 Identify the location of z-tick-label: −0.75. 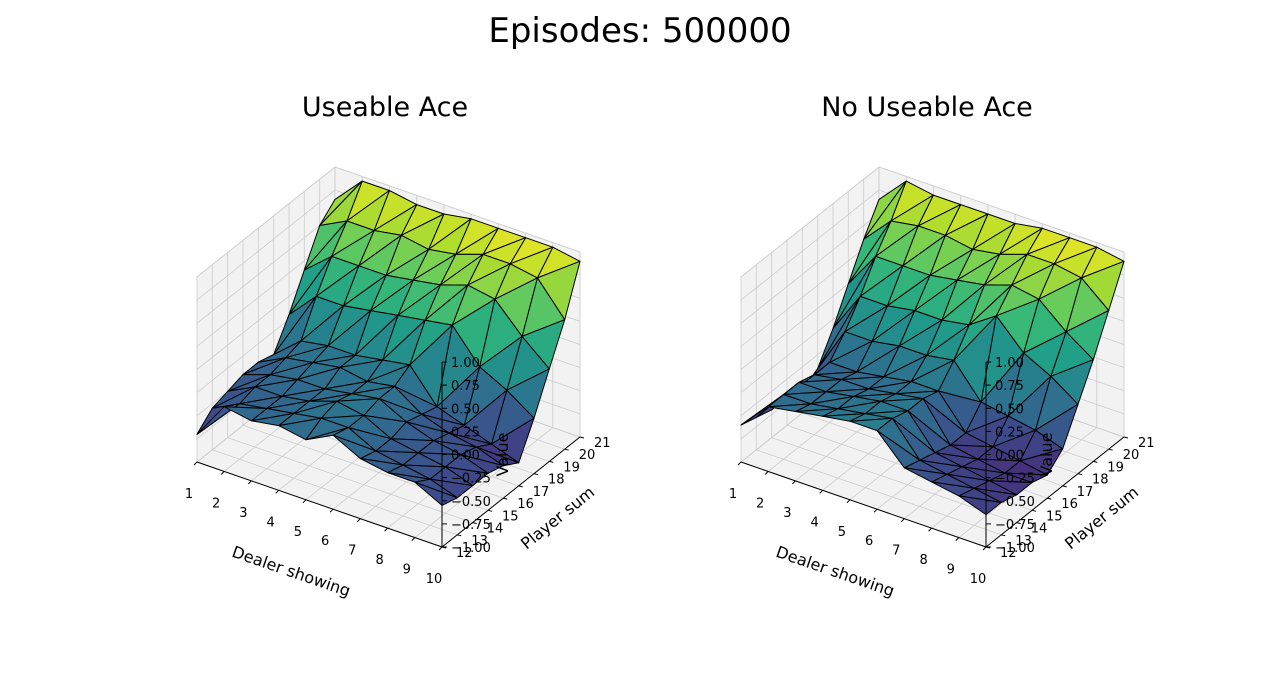
(1015, 525).